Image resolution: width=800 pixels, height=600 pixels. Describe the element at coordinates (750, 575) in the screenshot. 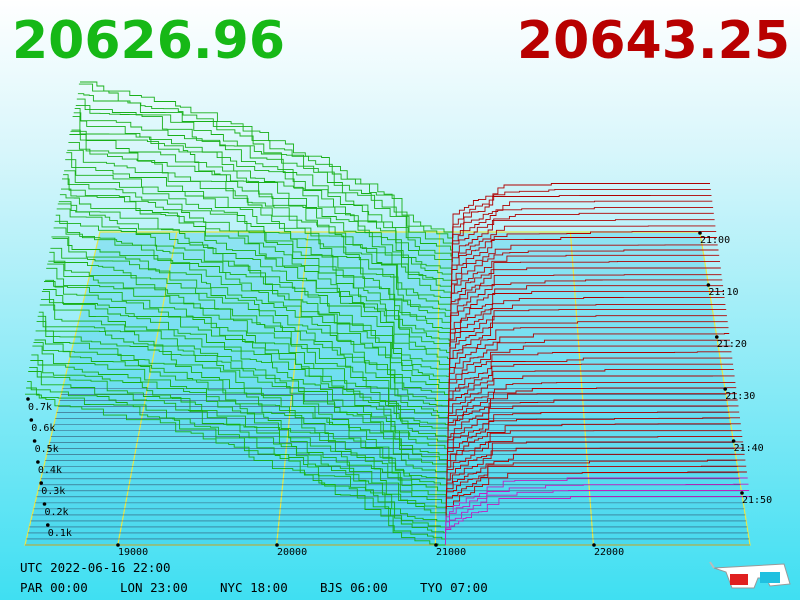

I see `3d-glasses-icon` at that location.